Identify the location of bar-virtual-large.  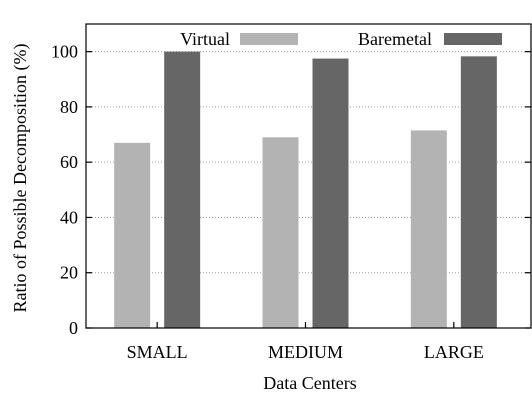
(428, 229).